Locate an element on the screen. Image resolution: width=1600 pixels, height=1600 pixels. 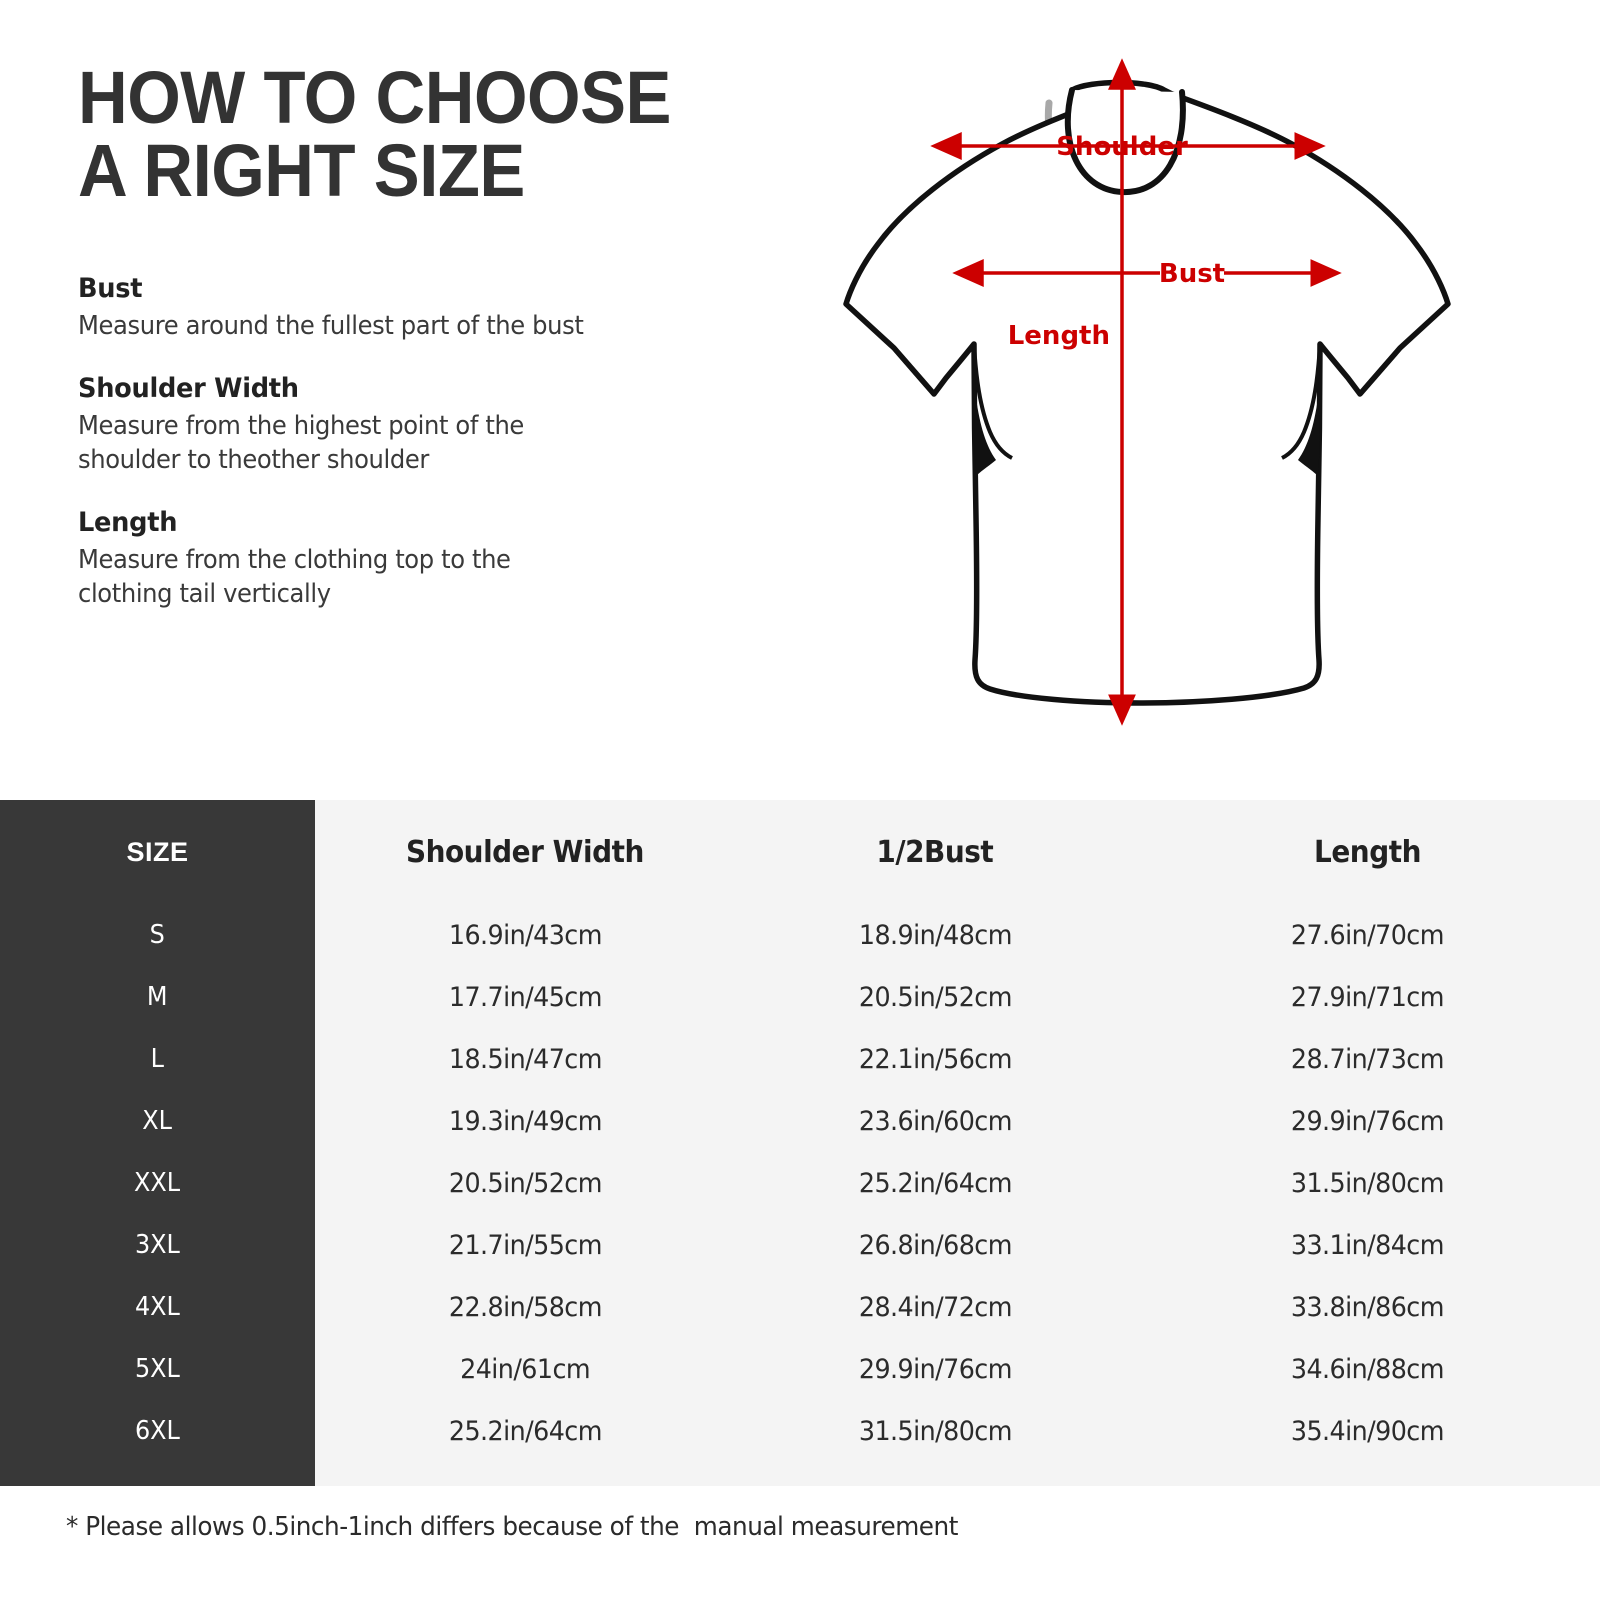
length-value: 35.4in/90cm is located at coordinates (1368, 1431).